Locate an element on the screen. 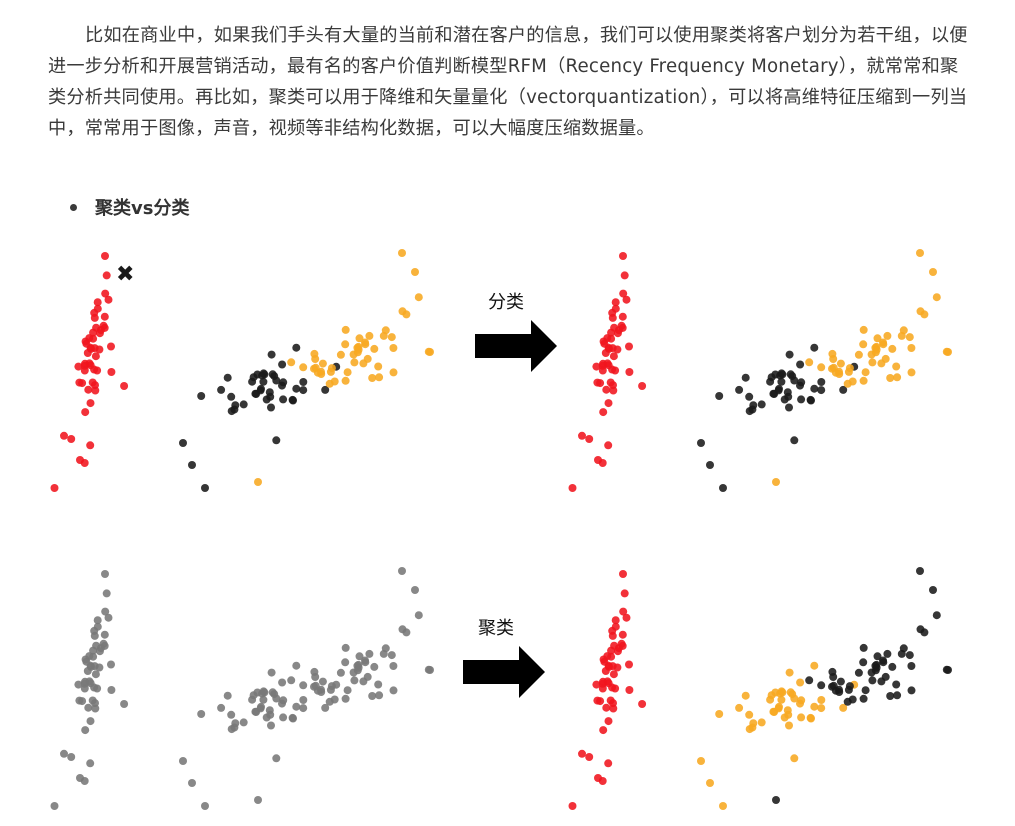 The width and height of the screenshot is (1015, 826). clustering-label: 聚类 is located at coordinates (496, 628).